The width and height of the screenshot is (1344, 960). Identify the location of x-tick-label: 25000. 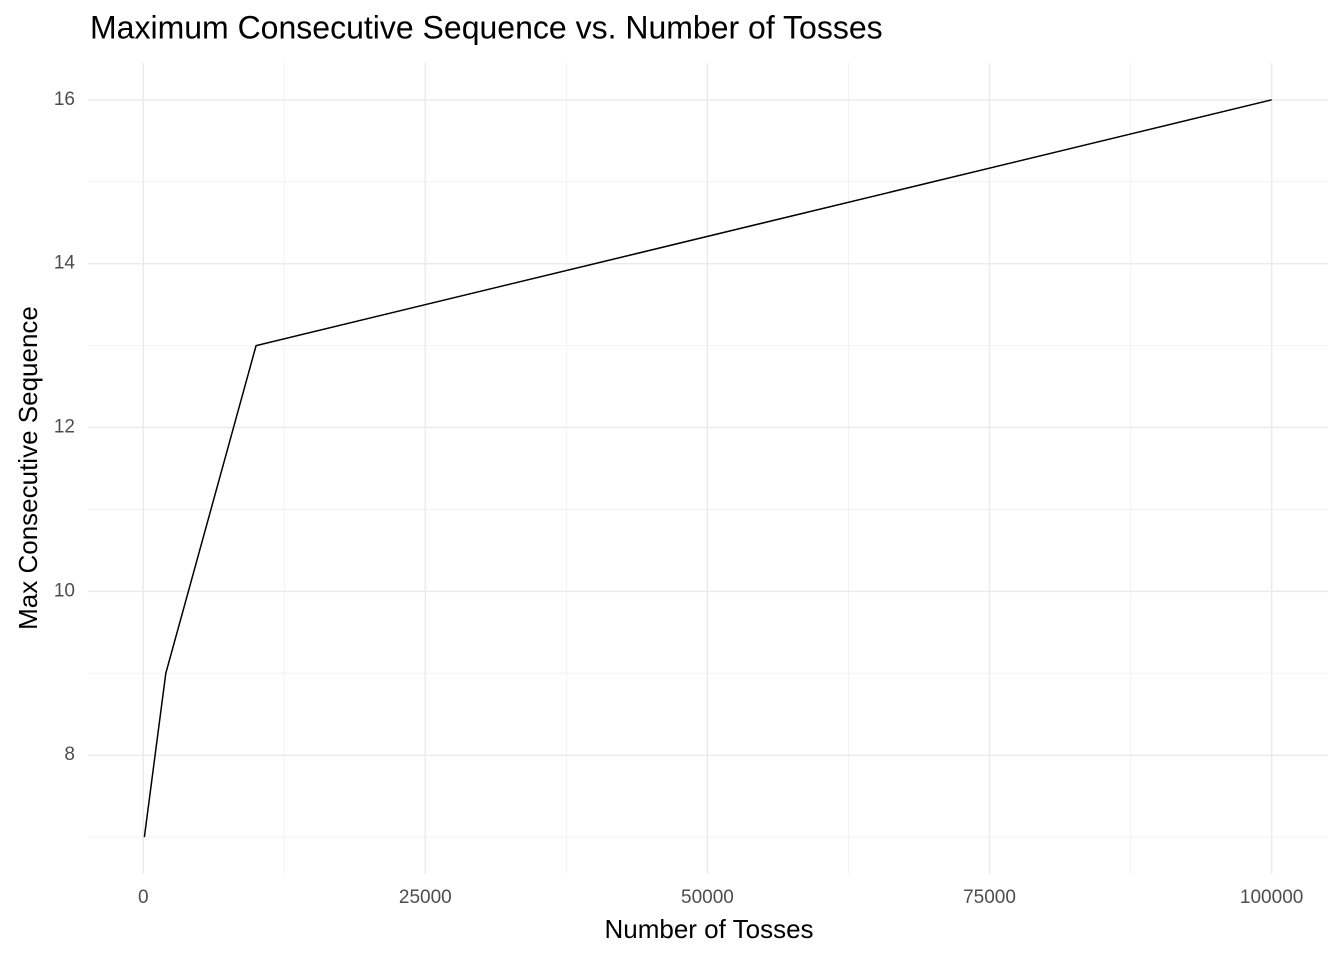
(425, 897).